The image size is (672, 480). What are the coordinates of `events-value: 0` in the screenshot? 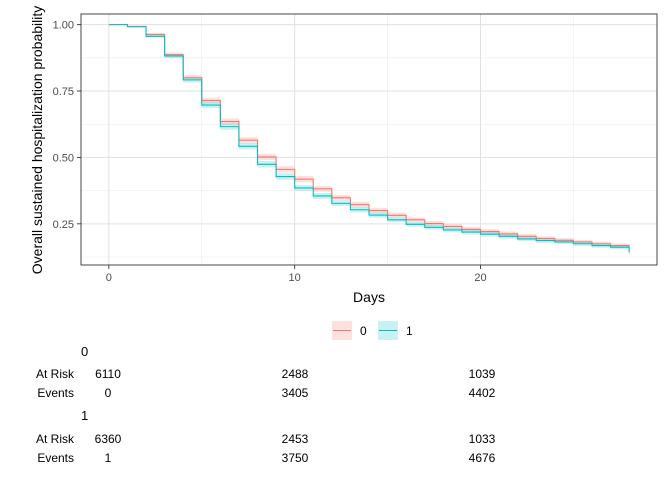 It's located at (108, 393).